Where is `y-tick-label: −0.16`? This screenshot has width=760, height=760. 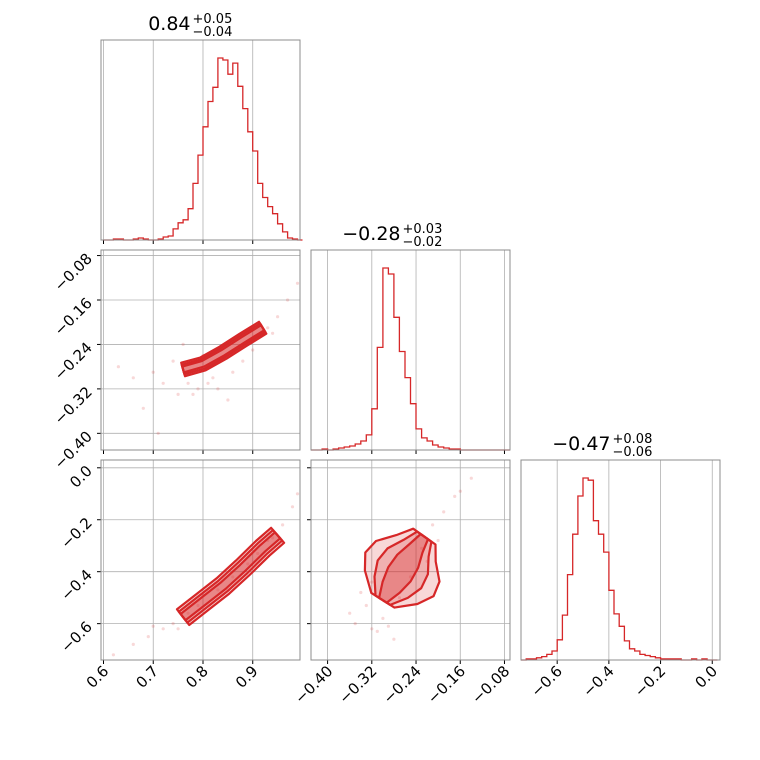
y-tick-label: −0.16 is located at coordinates (73, 316).